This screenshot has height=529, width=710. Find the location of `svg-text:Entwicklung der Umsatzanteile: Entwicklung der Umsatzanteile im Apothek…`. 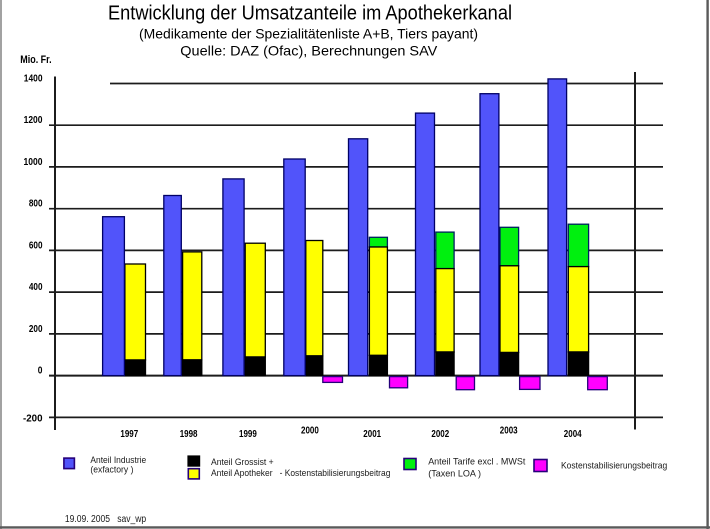

svg-text:Entwicklung der Umsatzanteile: Entwicklung der Umsatzanteile im Apothek… is located at coordinates (310, 14).